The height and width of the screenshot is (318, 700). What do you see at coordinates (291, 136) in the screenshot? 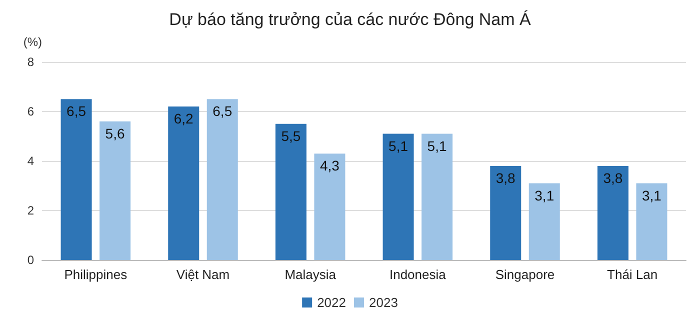
I see `data-label: 5,5` at bounding box center [291, 136].